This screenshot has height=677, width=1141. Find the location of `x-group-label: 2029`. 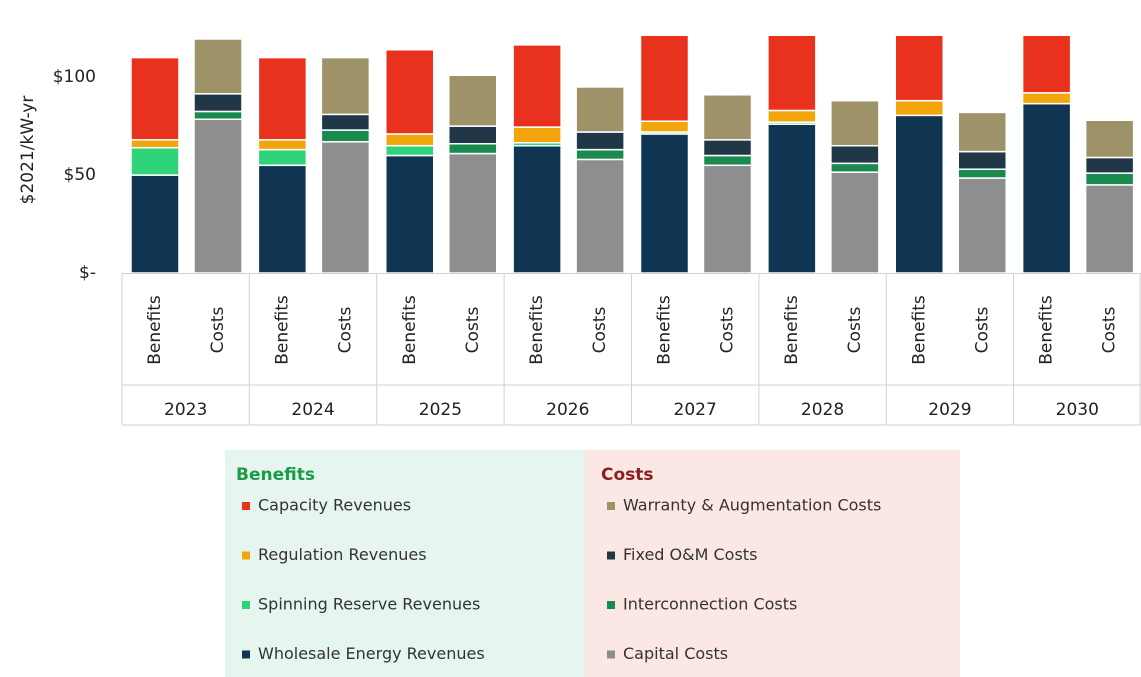

x-group-label: 2029 is located at coordinates (949, 410).